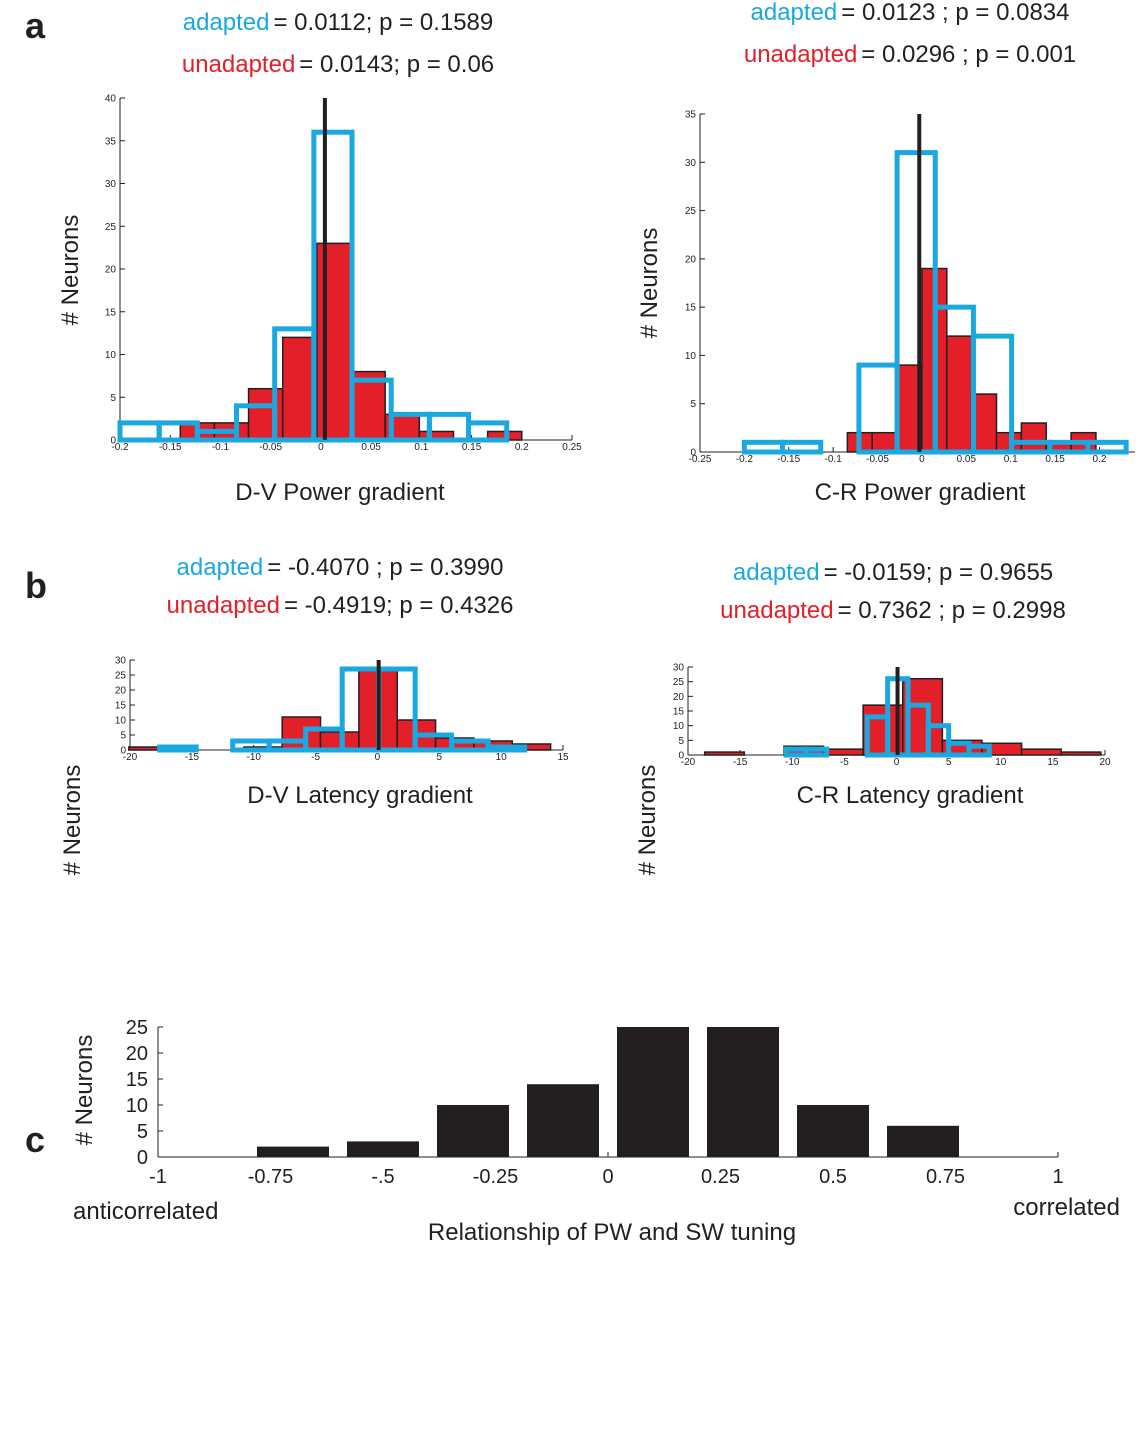 Image resolution: width=1144 pixels, height=1450 pixels. I want to click on x-tick-label: 10, so click(1001, 762).